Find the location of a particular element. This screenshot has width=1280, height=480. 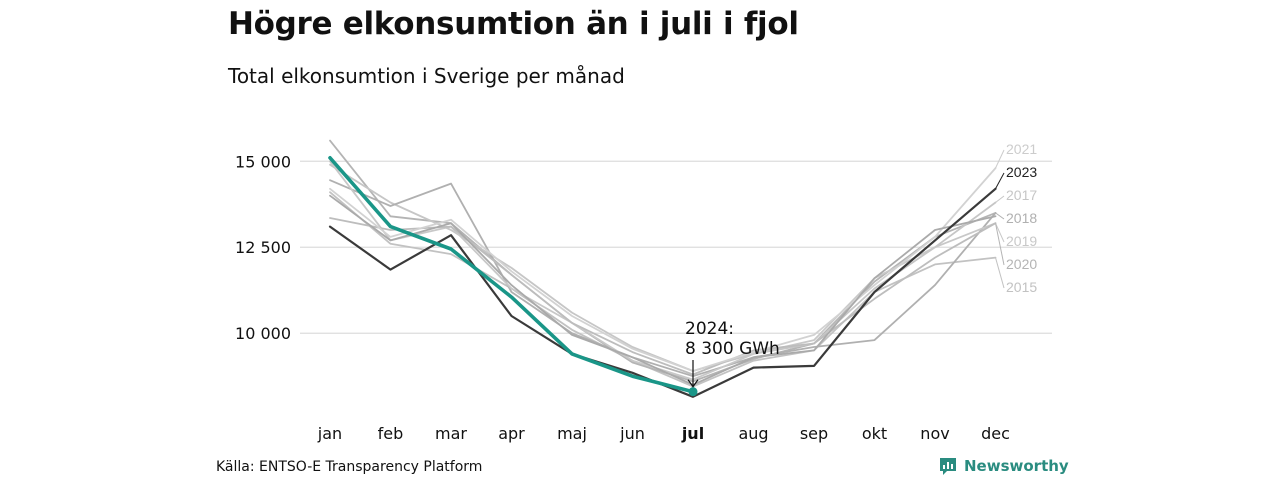

y-tick-label: 15 000 is located at coordinates (263, 161).